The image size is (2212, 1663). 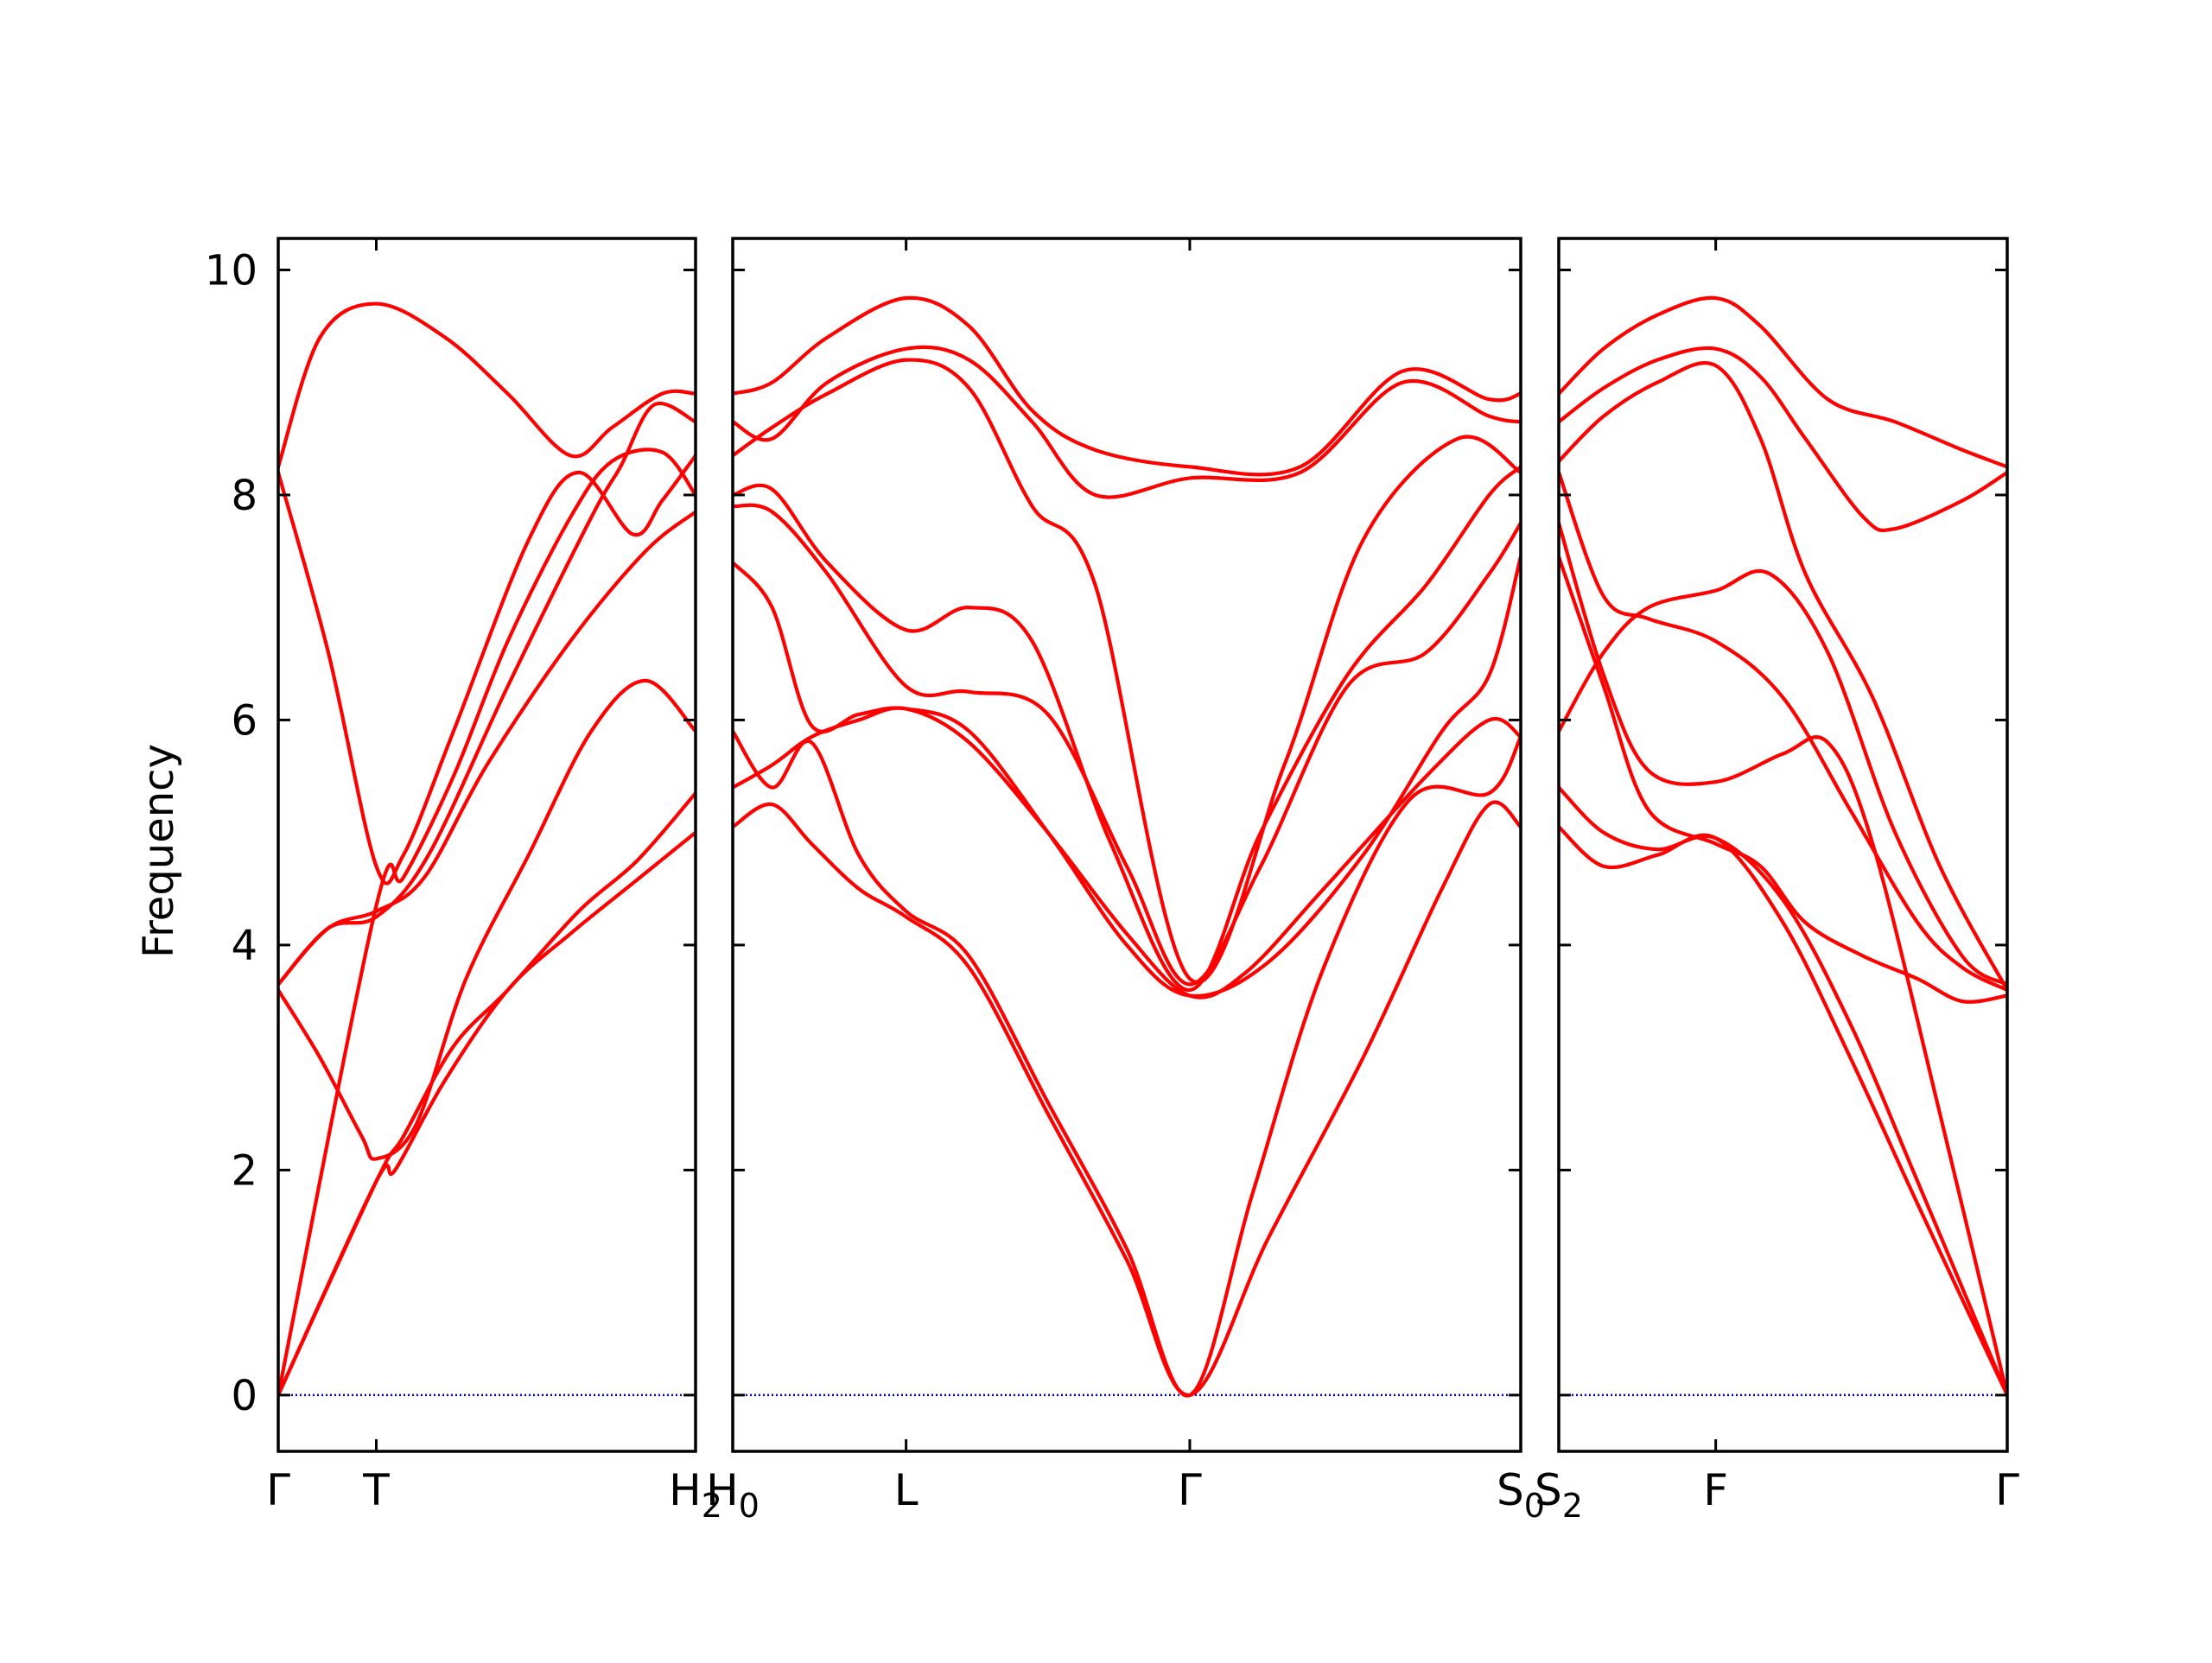 I want to click on y-tick-label: 4, so click(x=244, y=946).